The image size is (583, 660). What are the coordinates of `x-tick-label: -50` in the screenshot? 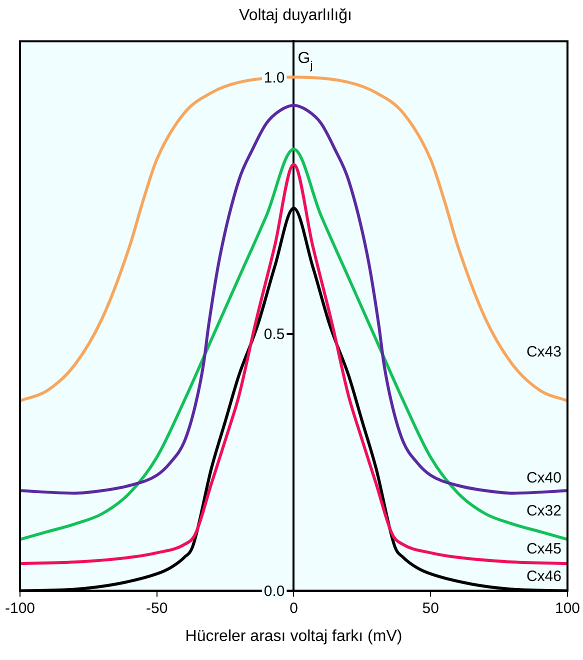 It's located at (157, 608).